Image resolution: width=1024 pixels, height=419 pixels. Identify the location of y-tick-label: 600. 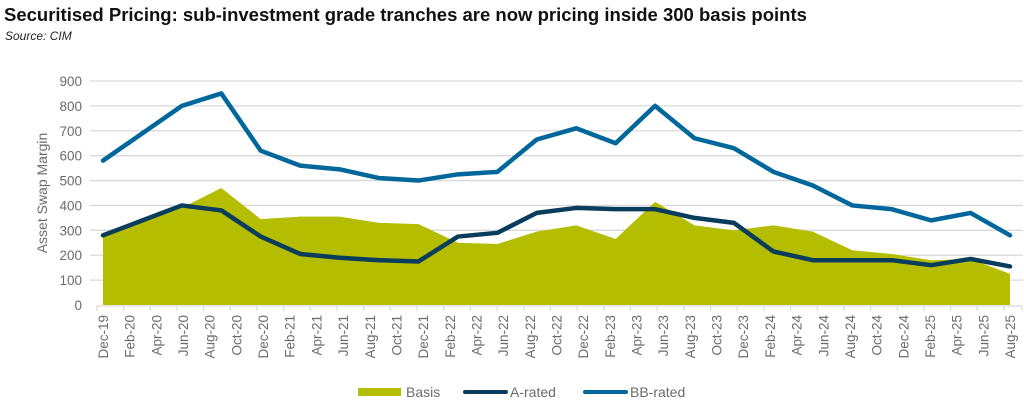
(70, 156).